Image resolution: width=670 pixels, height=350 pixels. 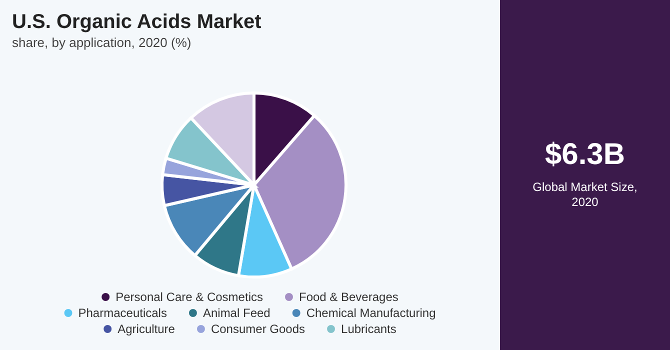 I want to click on legend-label: Food & Beverages, so click(x=348, y=297).